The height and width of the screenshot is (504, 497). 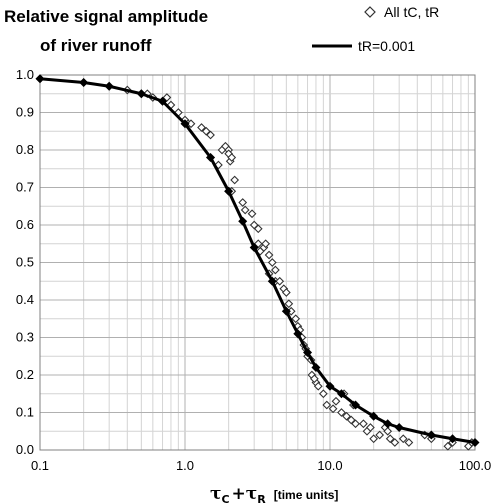 What do you see at coordinates (40, 465) in the screenshot?
I see `x-tick-label: 0.1` at bounding box center [40, 465].